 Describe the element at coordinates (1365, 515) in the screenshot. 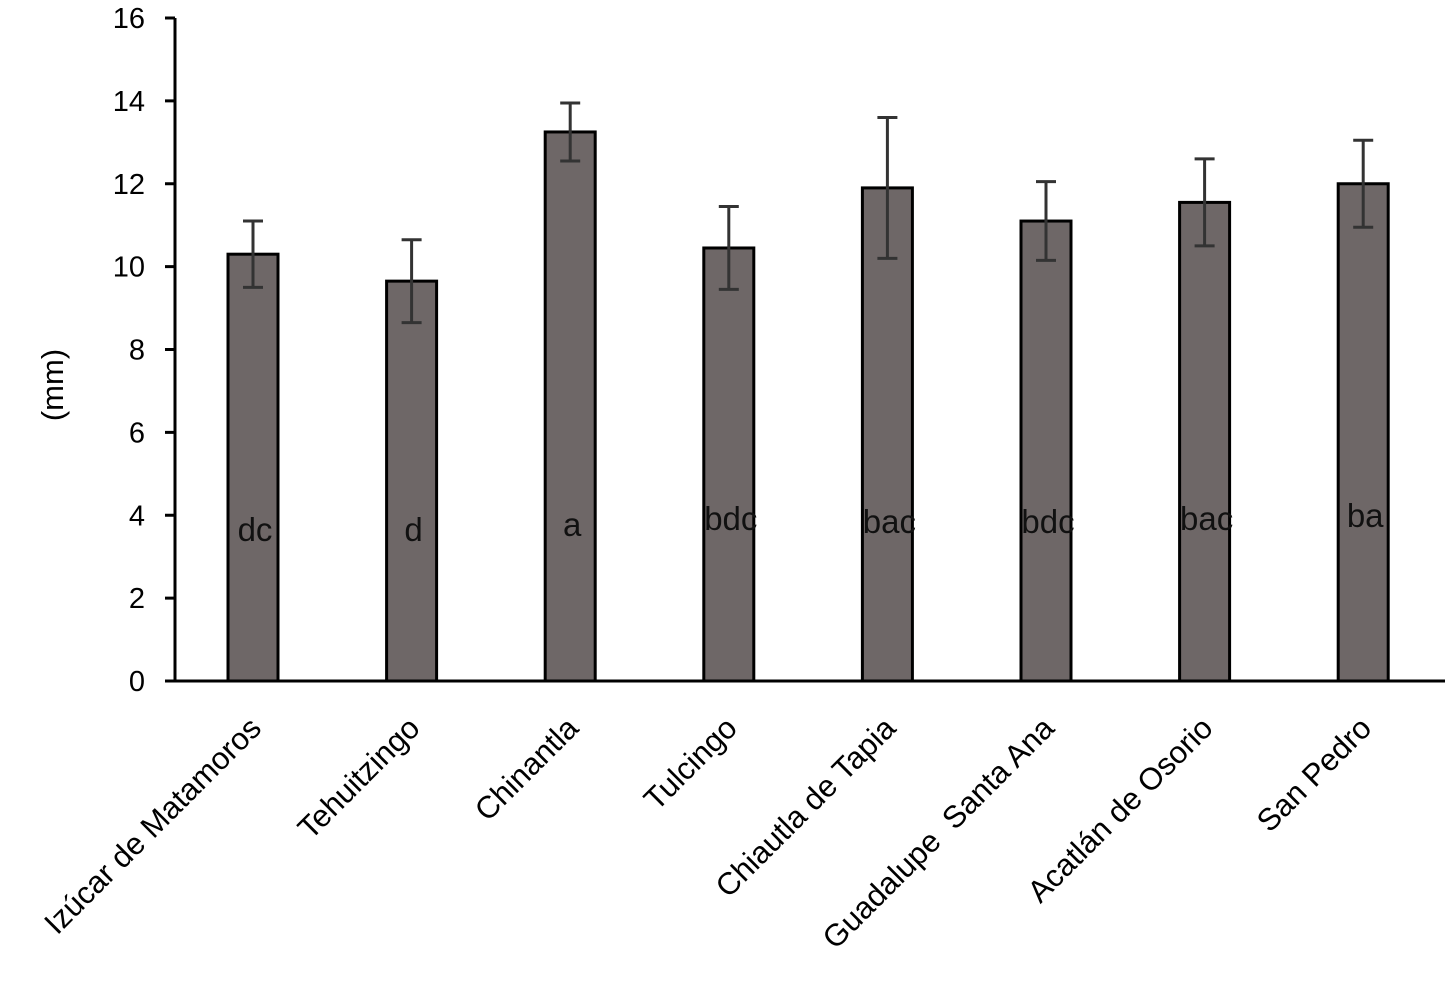

I see `significance-letter: ba` at that location.